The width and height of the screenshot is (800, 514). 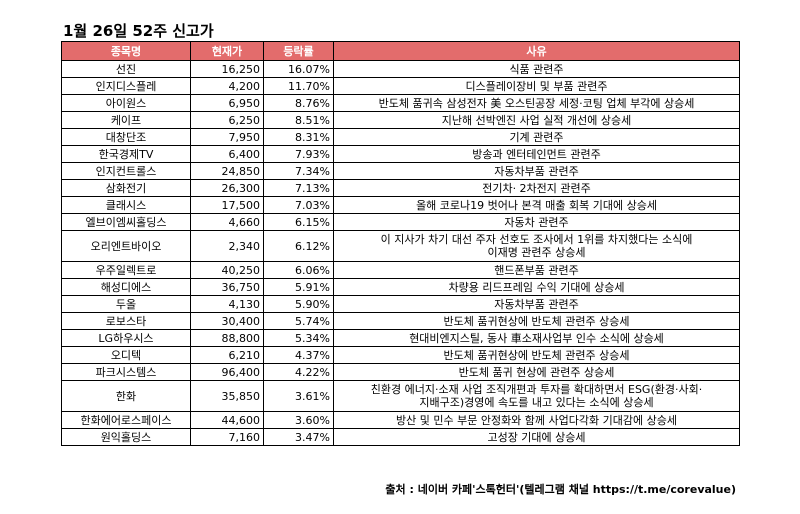 What do you see at coordinates (126, 86) in the screenshot?
I see `stock-name: 인지디스플레` at bounding box center [126, 86].